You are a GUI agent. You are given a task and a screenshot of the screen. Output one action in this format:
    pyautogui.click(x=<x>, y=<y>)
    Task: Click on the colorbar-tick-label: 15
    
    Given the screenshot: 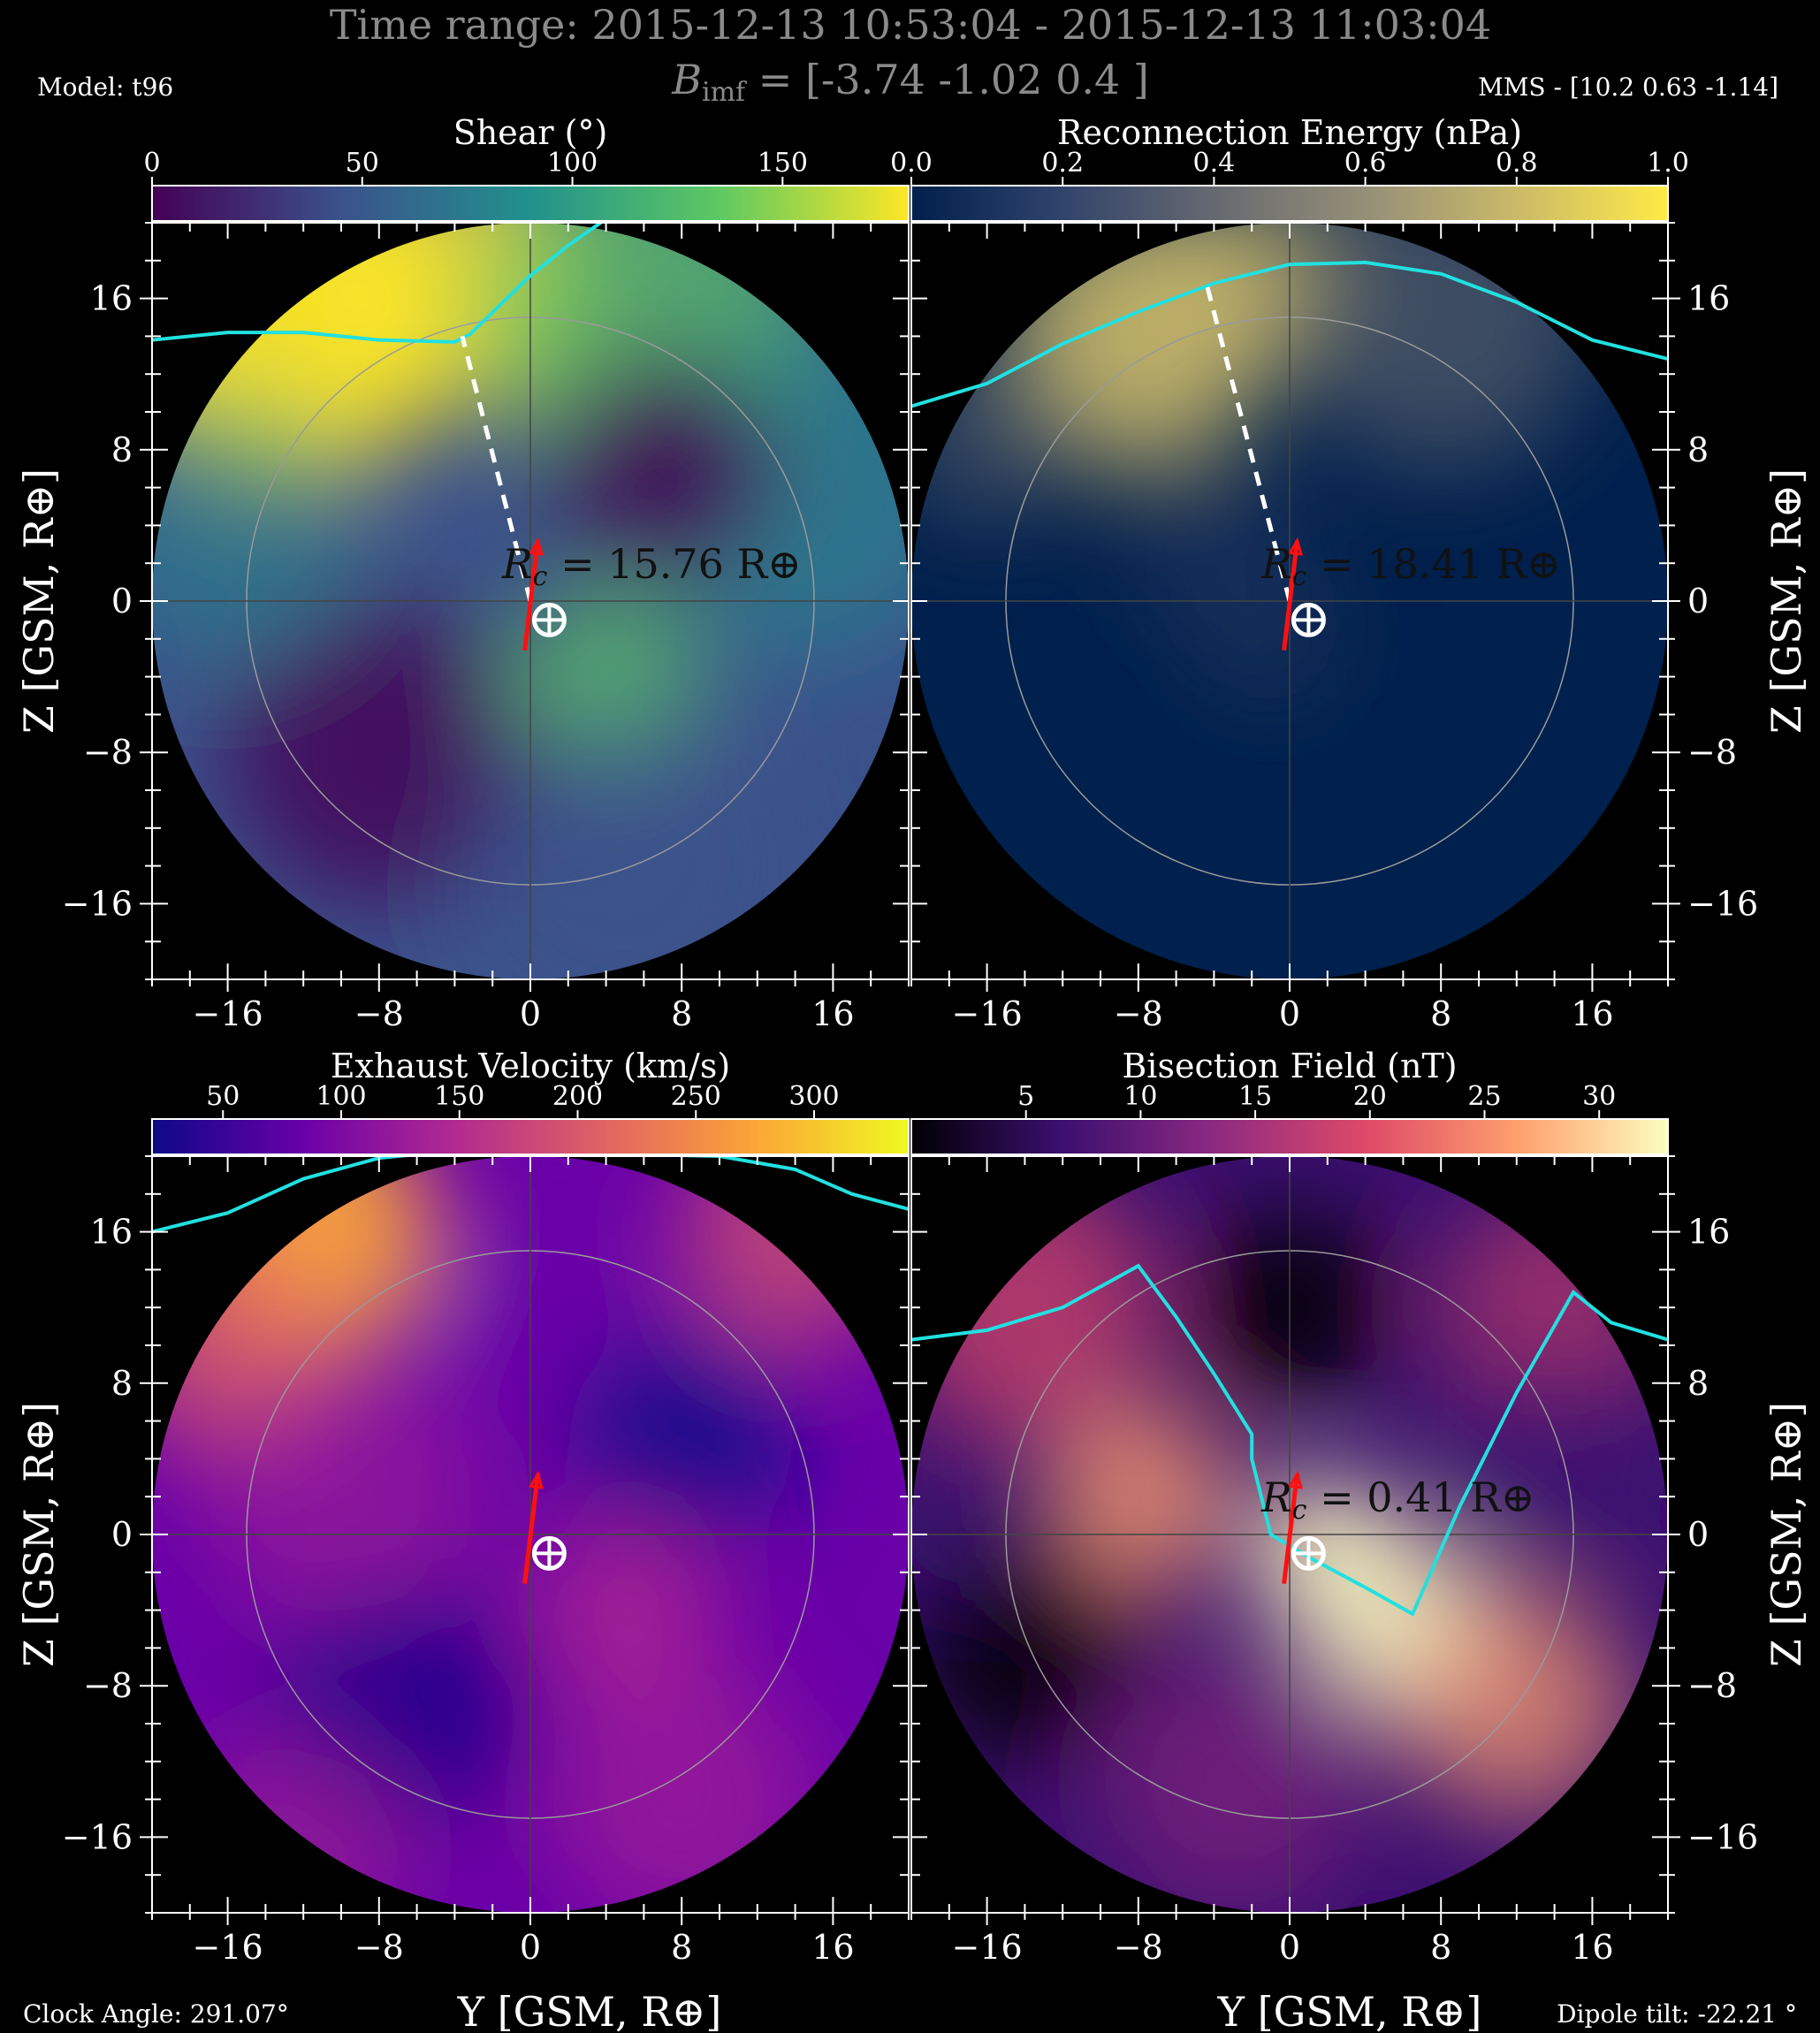 What is the action you would take?
    pyautogui.click(x=1255, y=1096)
    